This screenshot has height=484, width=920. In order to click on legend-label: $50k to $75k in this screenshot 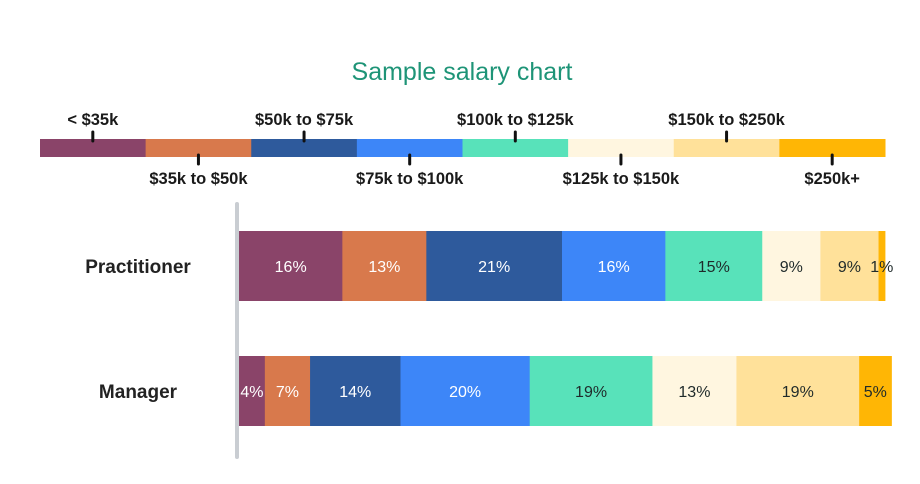, I will do `click(304, 120)`.